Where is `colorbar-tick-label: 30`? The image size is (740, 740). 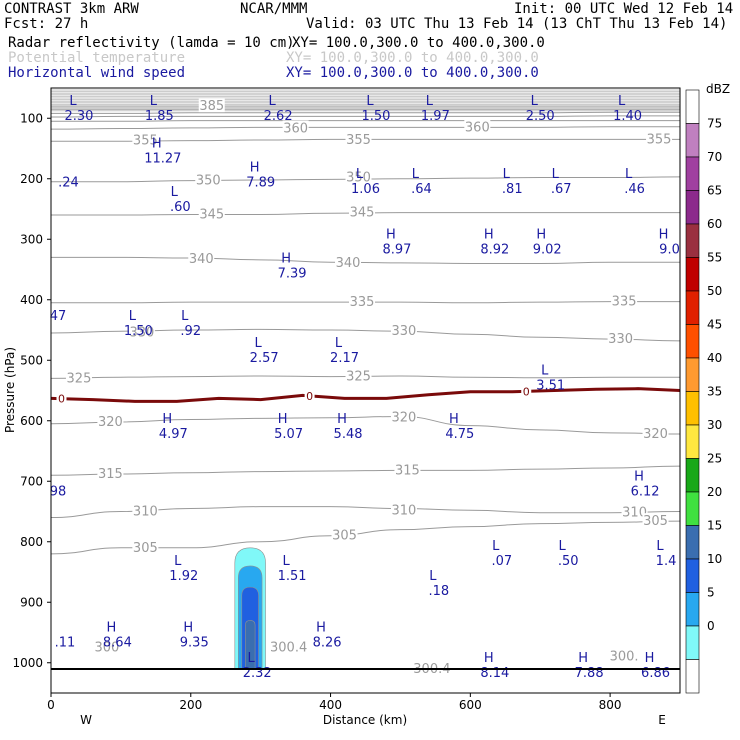
colorbar-tick-label: 30 is located at coordinates (714, 425).